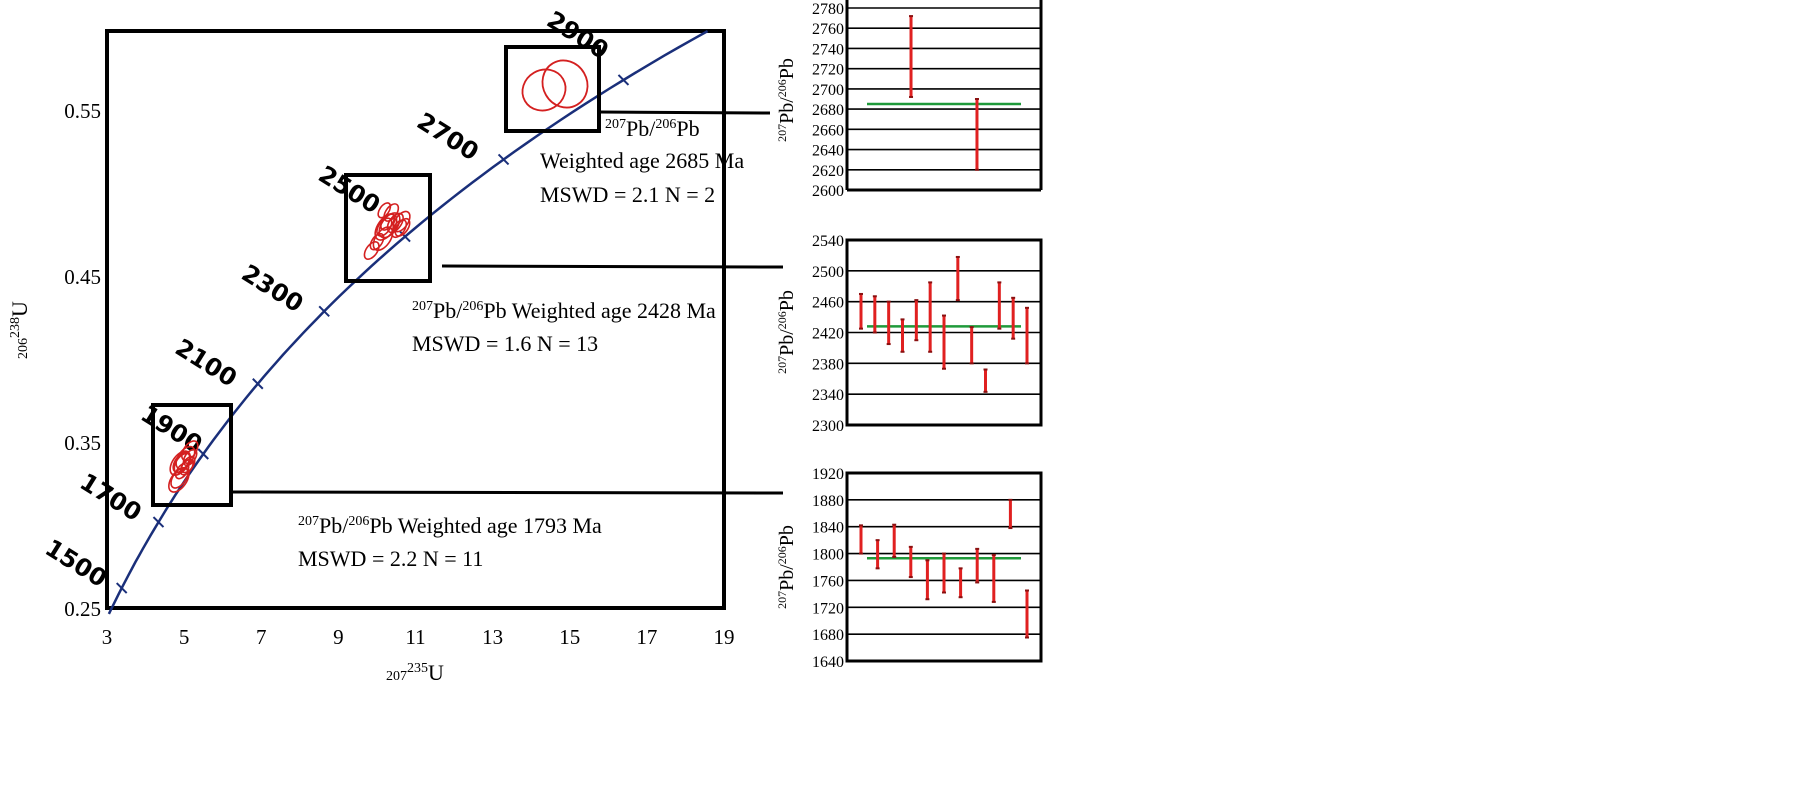 The width and height of the screenshot is (1805, 803). I want to click on panel-tick-label: 2600, so click(828, 191).